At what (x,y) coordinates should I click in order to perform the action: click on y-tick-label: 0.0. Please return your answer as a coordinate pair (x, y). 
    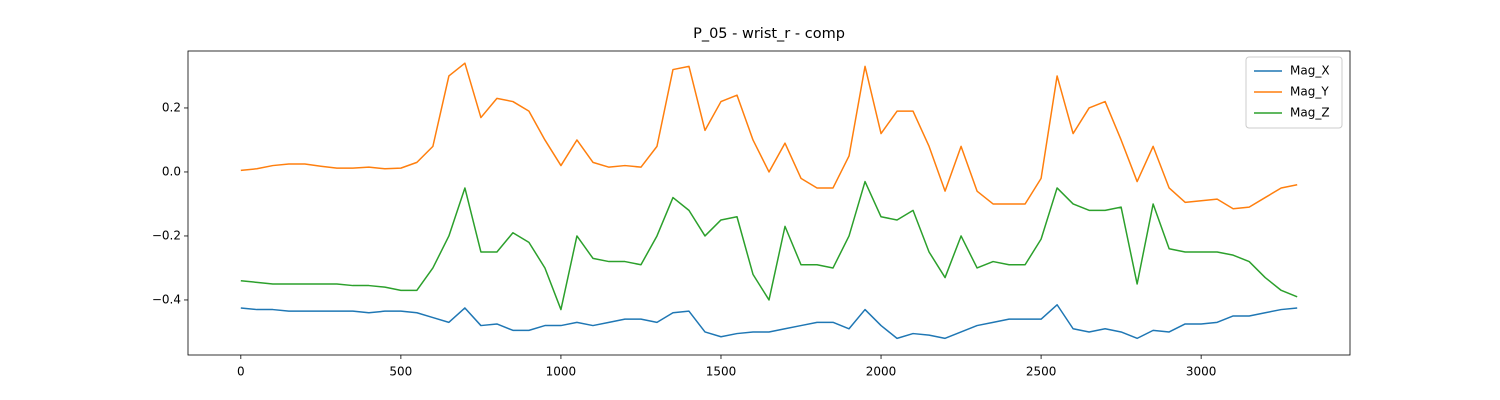
    Looking at the image, I should click on (171, 171).